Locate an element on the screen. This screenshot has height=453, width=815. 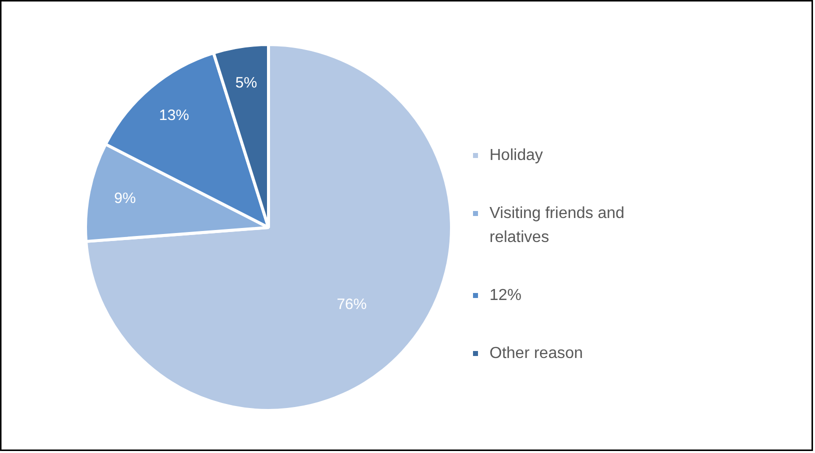
legend-label: Holiday is located at coordinates (516, 155).